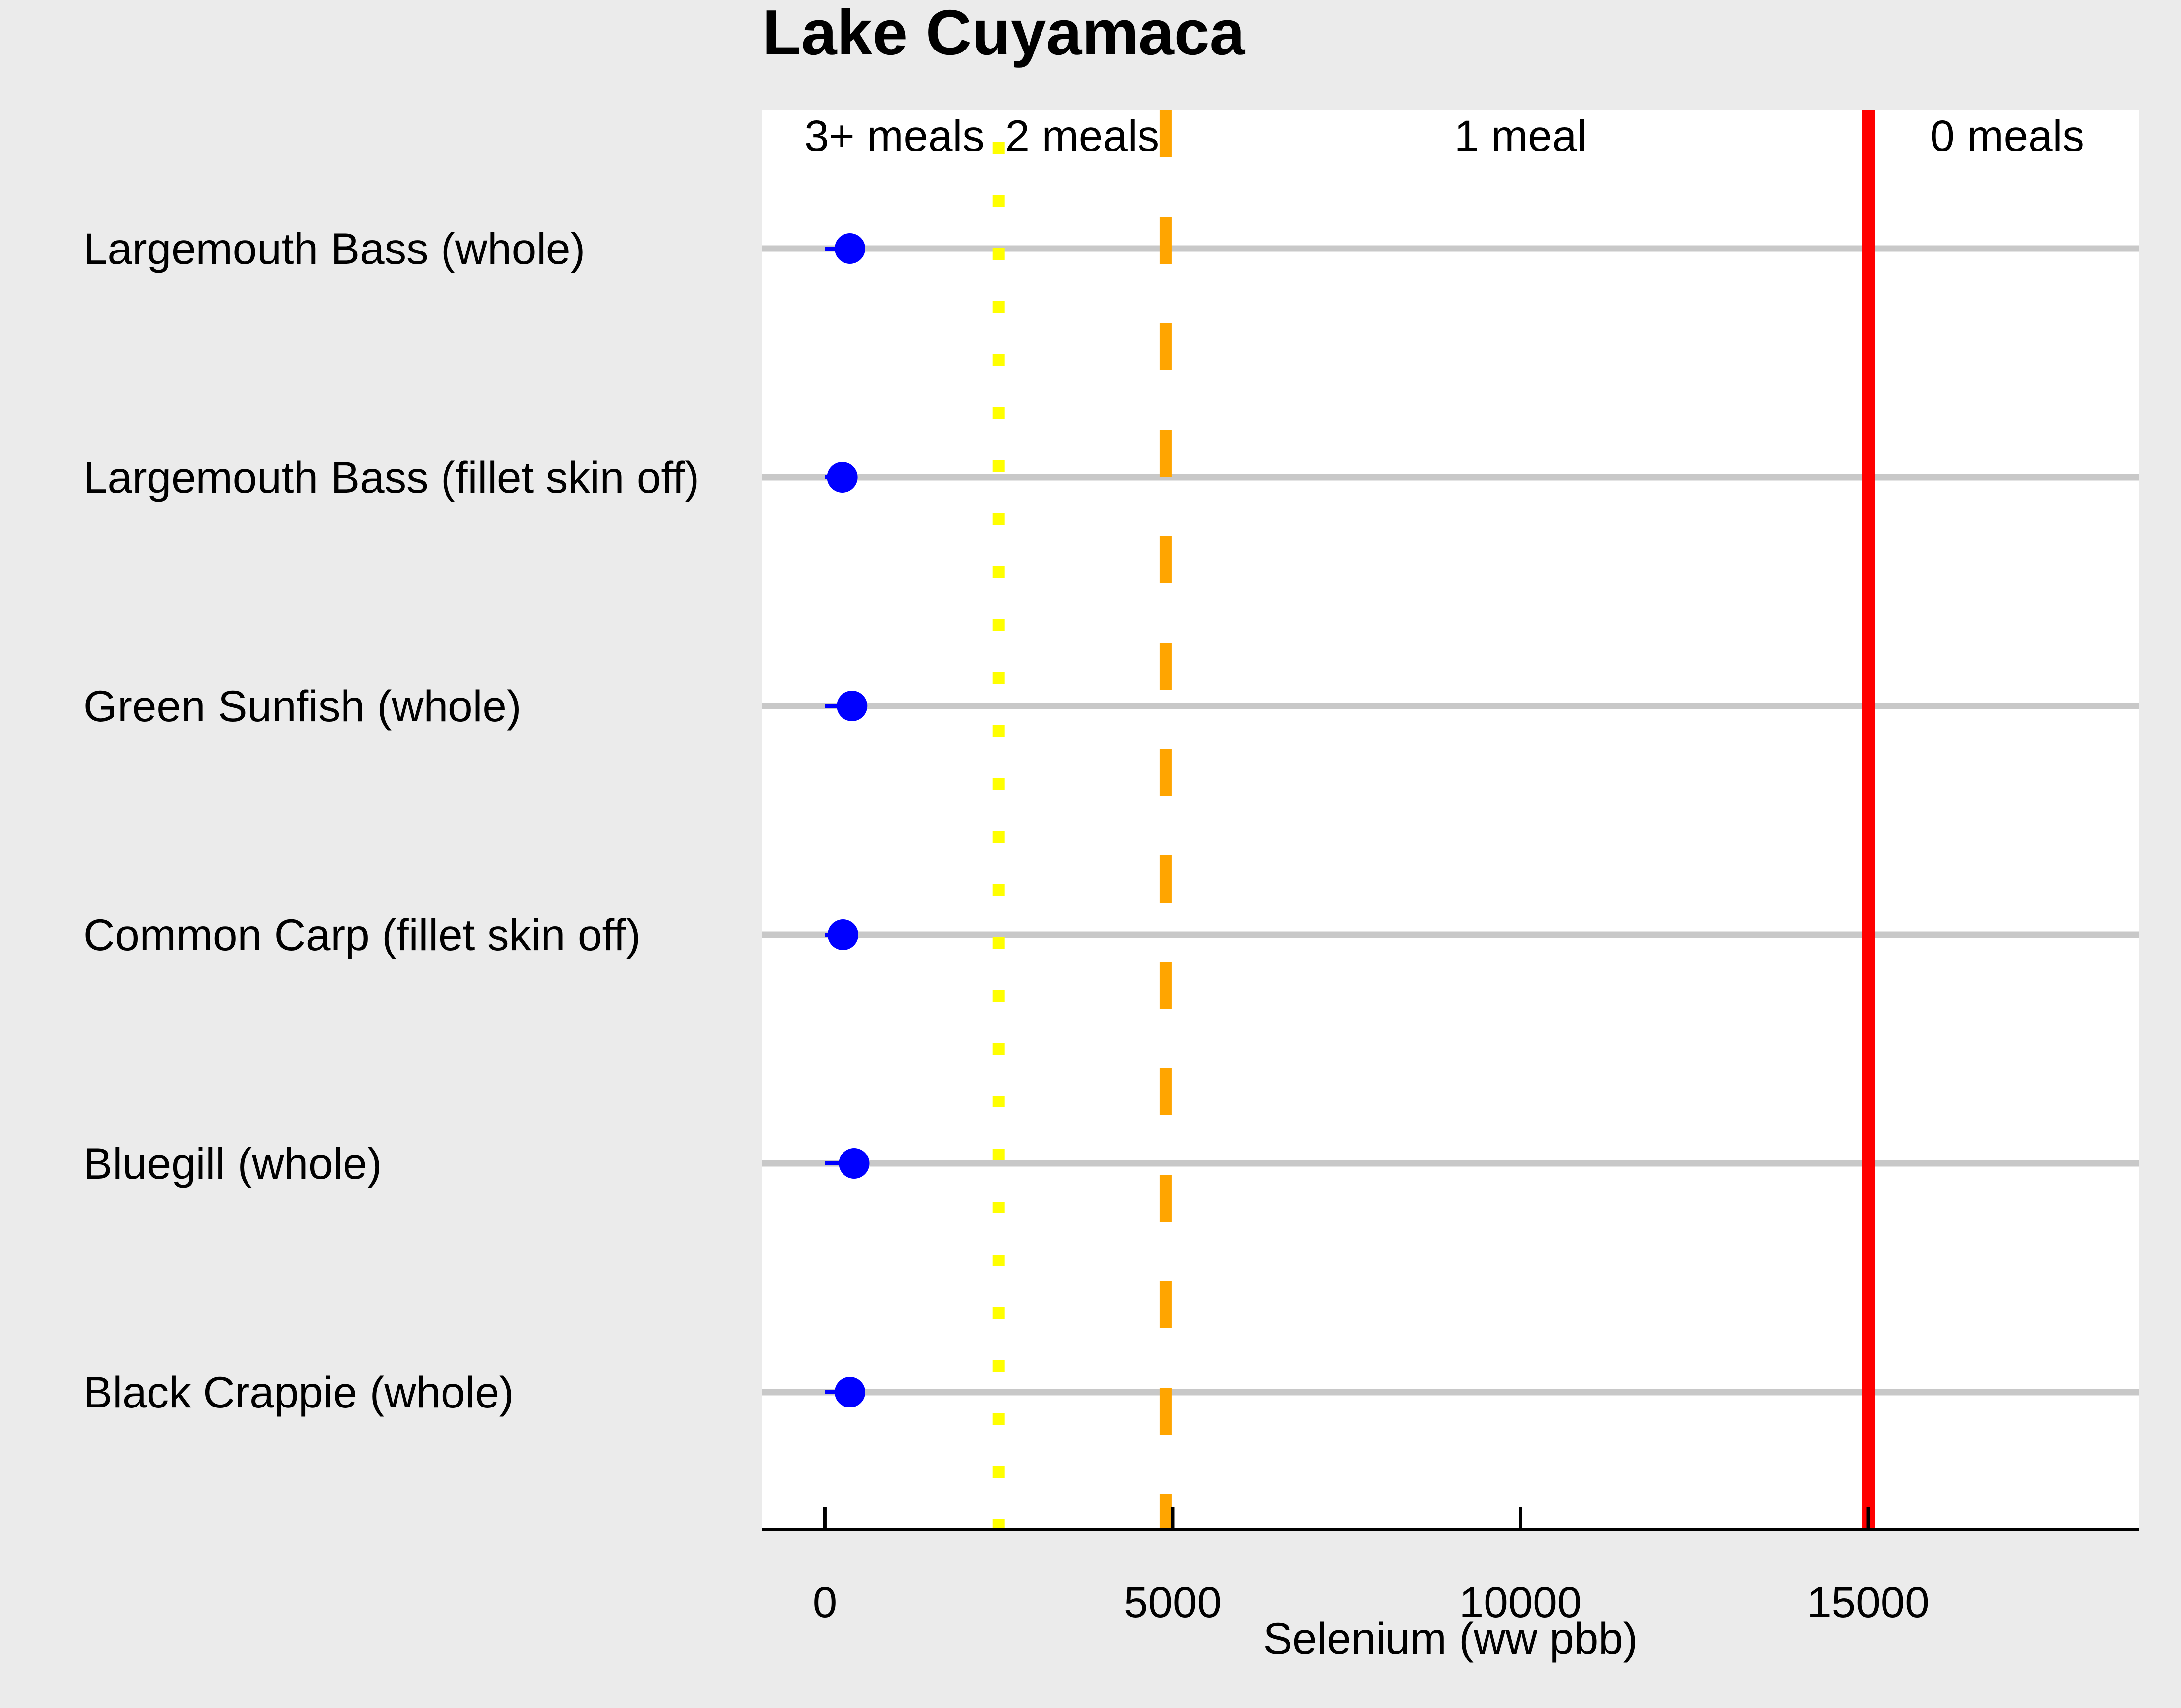 The image size is (2181, 1708). I want to click on zone-label: 3+ meals, so click(894, 135).